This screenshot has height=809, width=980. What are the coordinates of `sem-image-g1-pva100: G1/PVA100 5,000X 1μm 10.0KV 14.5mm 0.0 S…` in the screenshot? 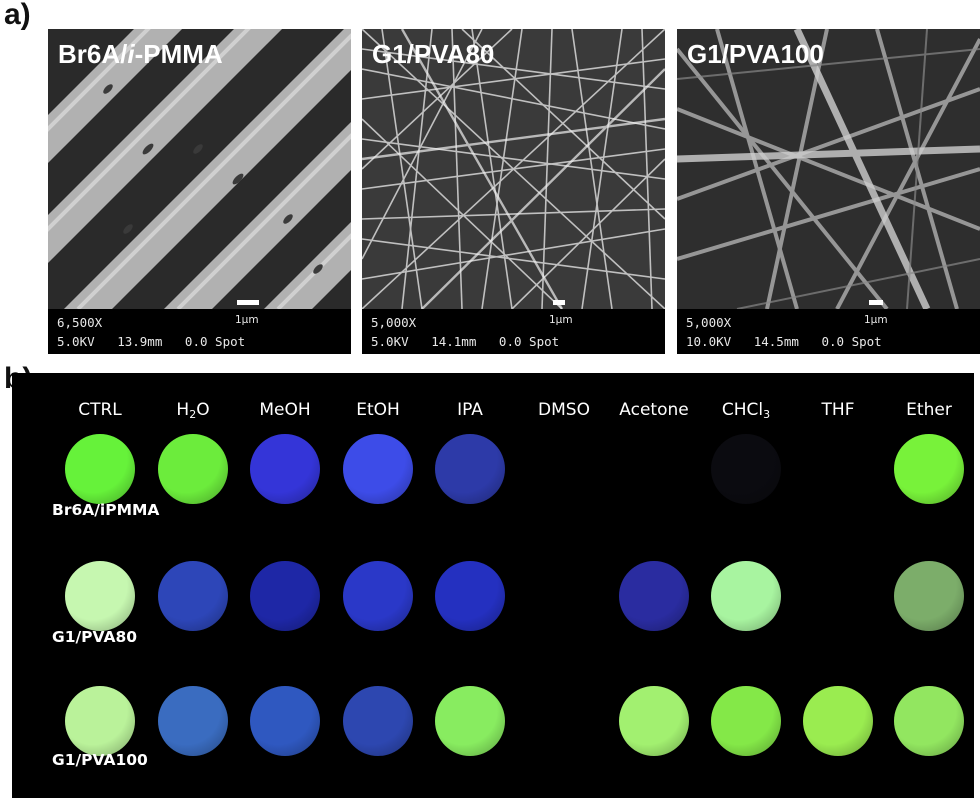 It's located at (828, 191).